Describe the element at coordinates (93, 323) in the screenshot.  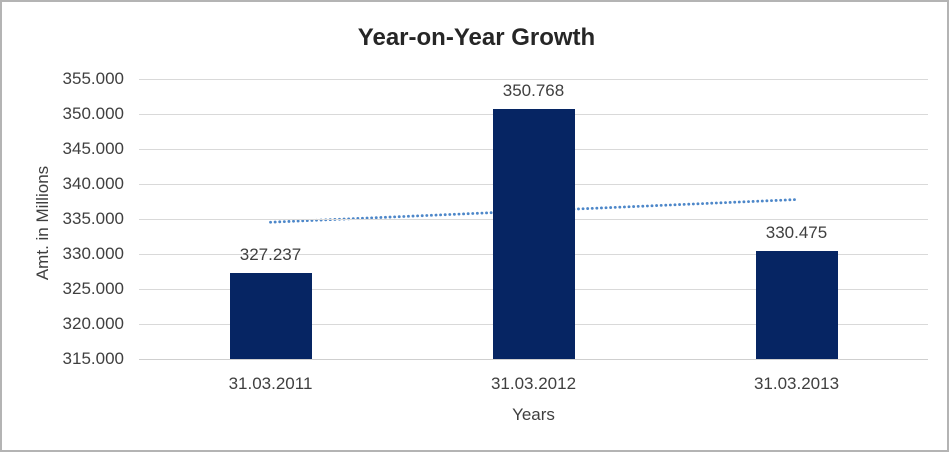
I see `y-tick-label: 320.000` at that location.